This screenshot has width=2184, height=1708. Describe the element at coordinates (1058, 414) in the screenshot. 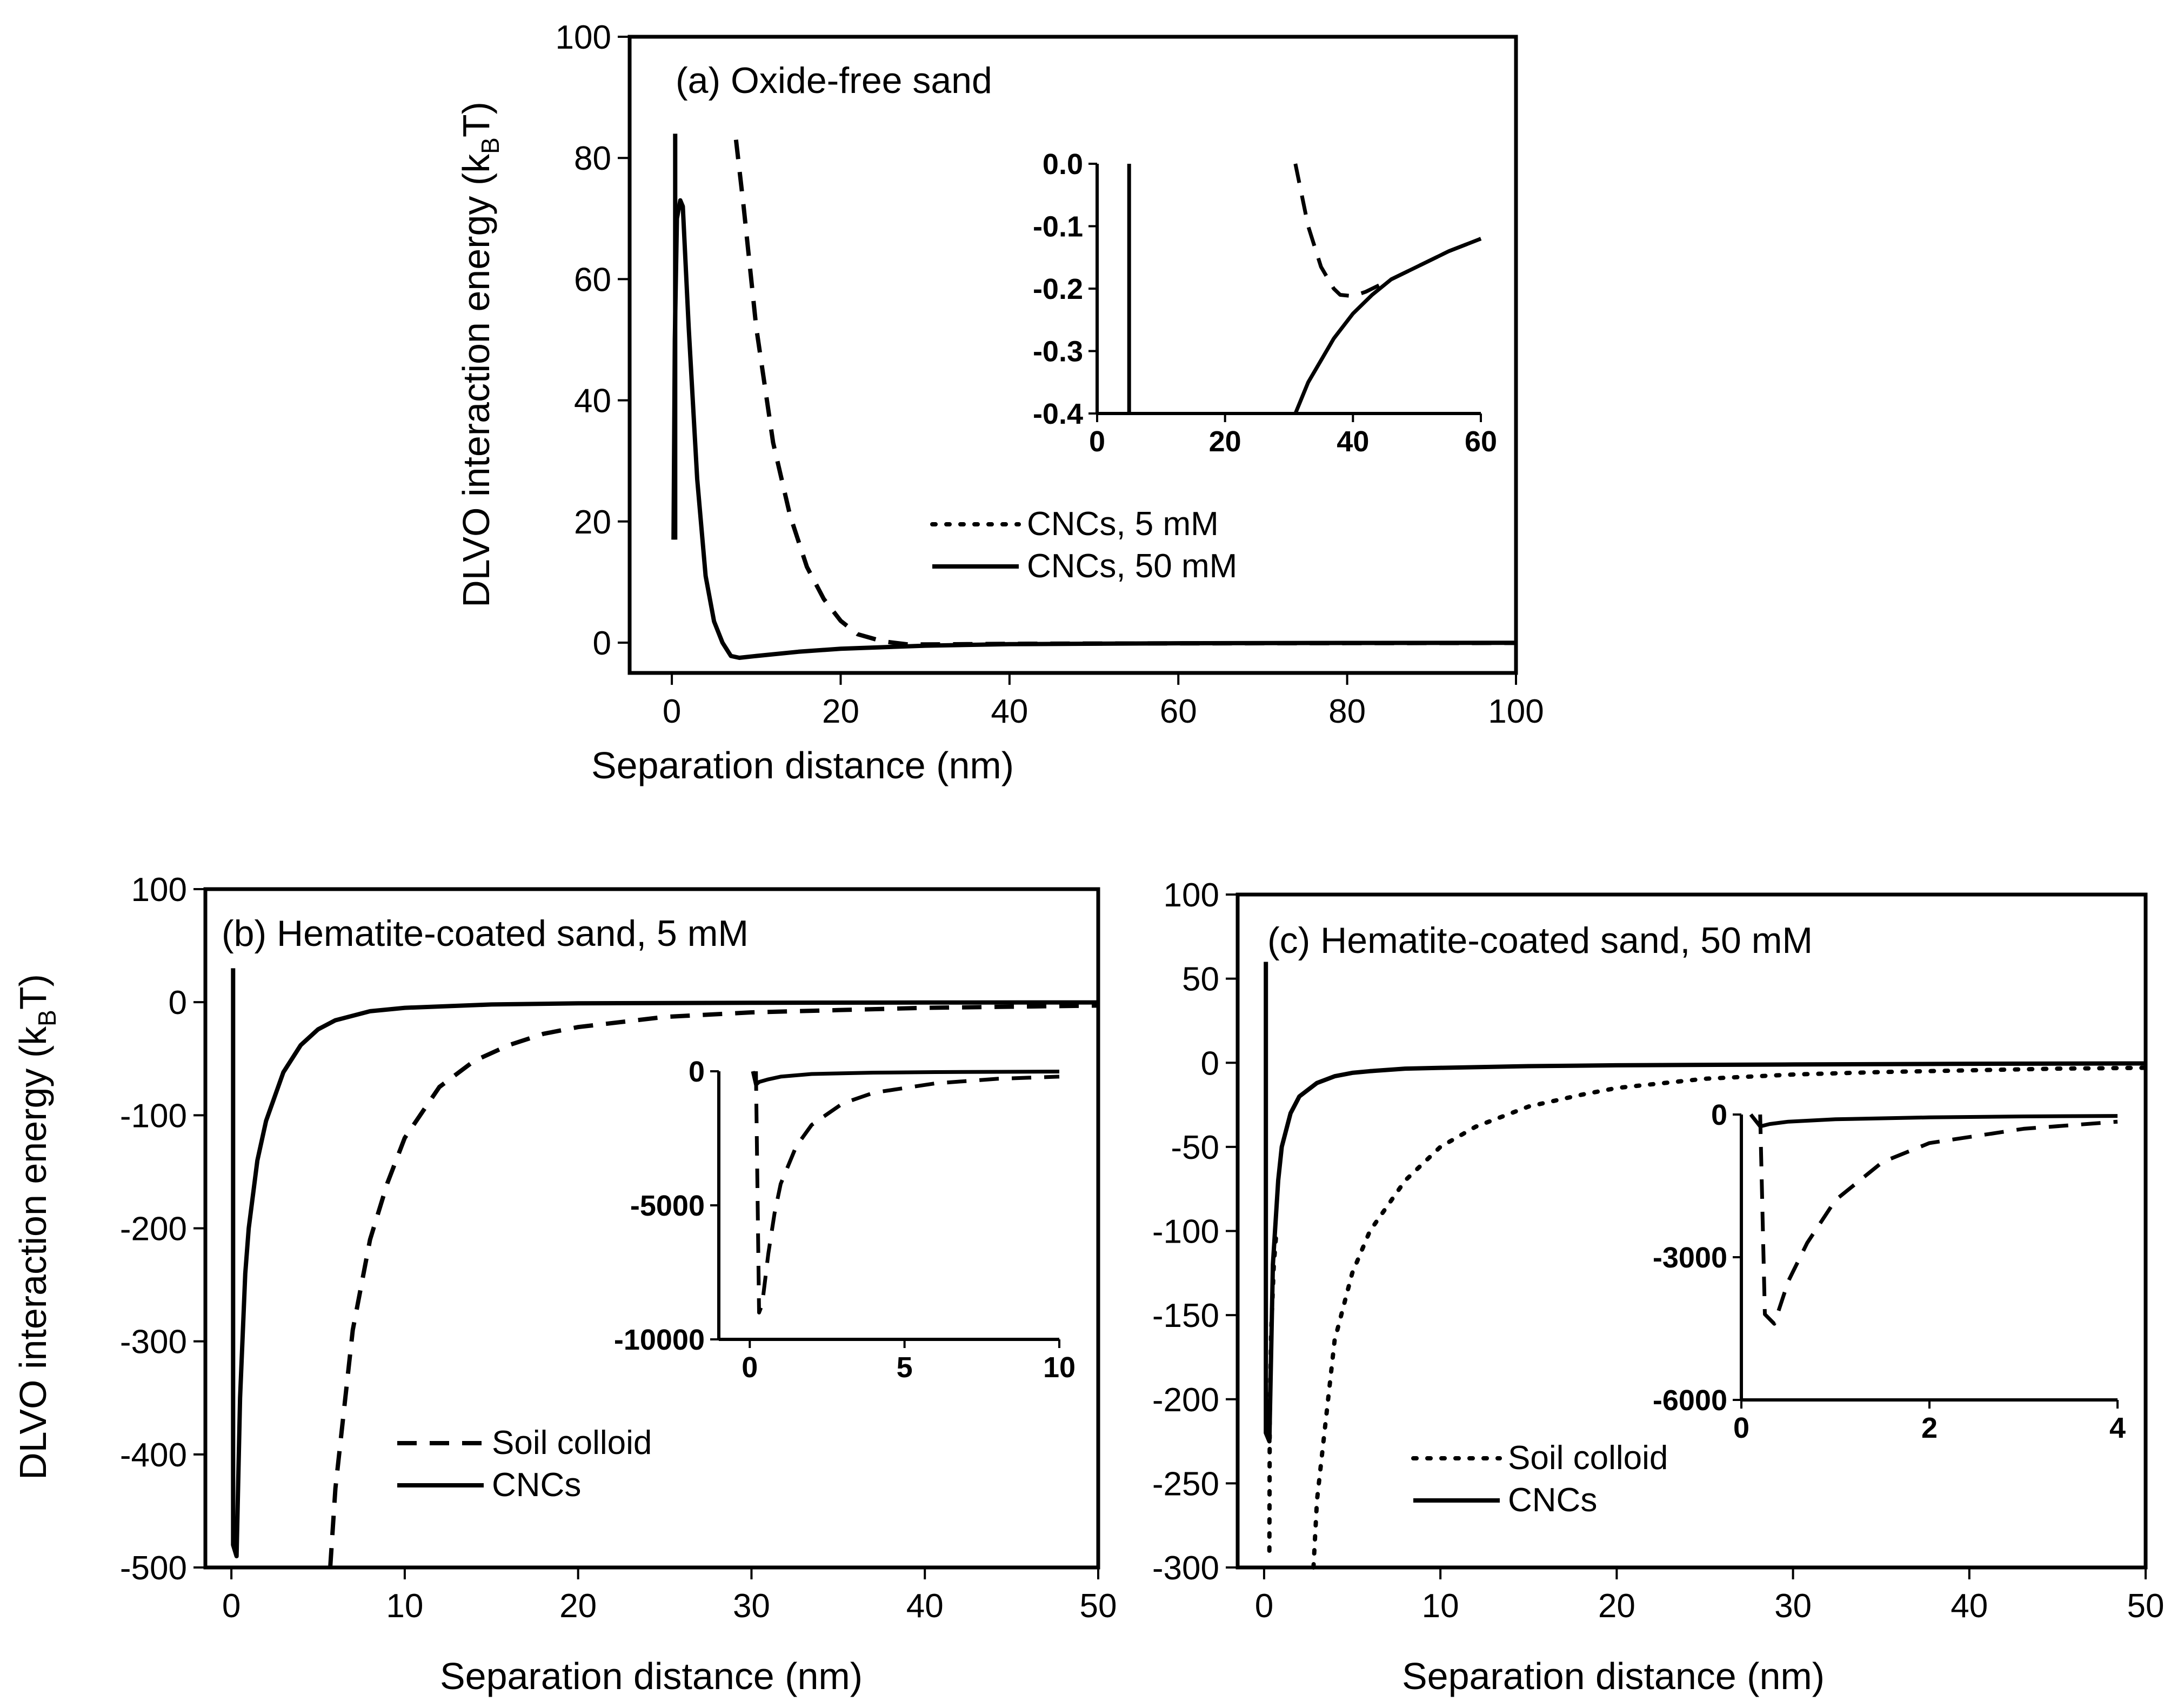

I see `inset-y-tick-label: -0.4` at that location.